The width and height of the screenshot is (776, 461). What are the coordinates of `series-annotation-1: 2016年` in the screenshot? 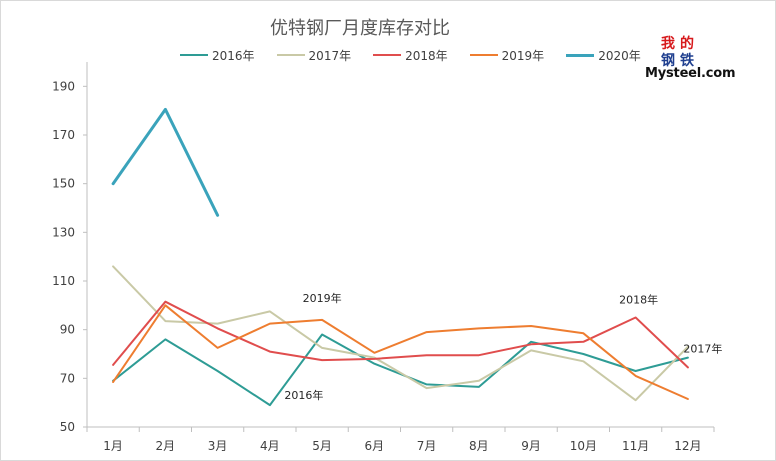 It's located at (303, 395).